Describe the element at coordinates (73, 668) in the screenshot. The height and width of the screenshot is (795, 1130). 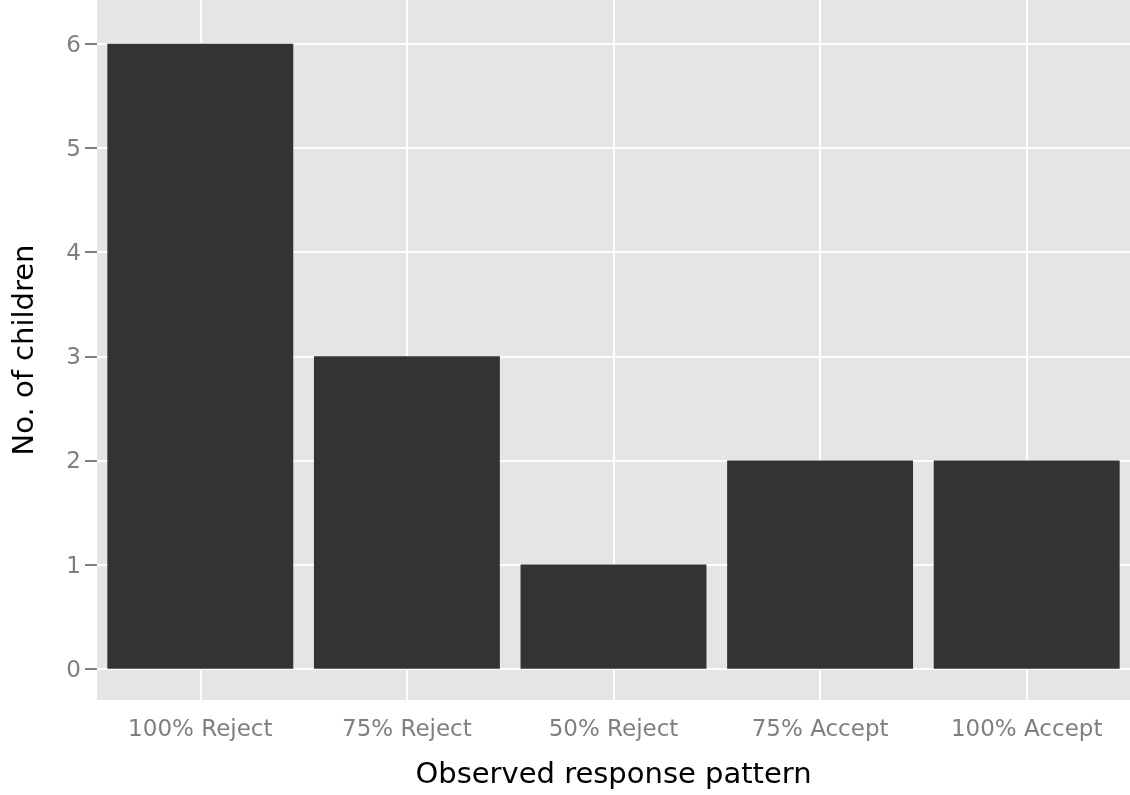
I see `y-tick-label: 0` at that location.